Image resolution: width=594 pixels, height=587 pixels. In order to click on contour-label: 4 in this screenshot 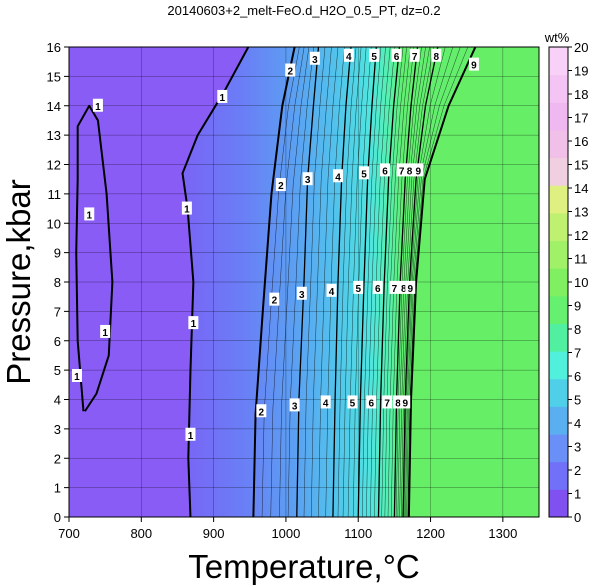, I will do `click(337, 176)`.